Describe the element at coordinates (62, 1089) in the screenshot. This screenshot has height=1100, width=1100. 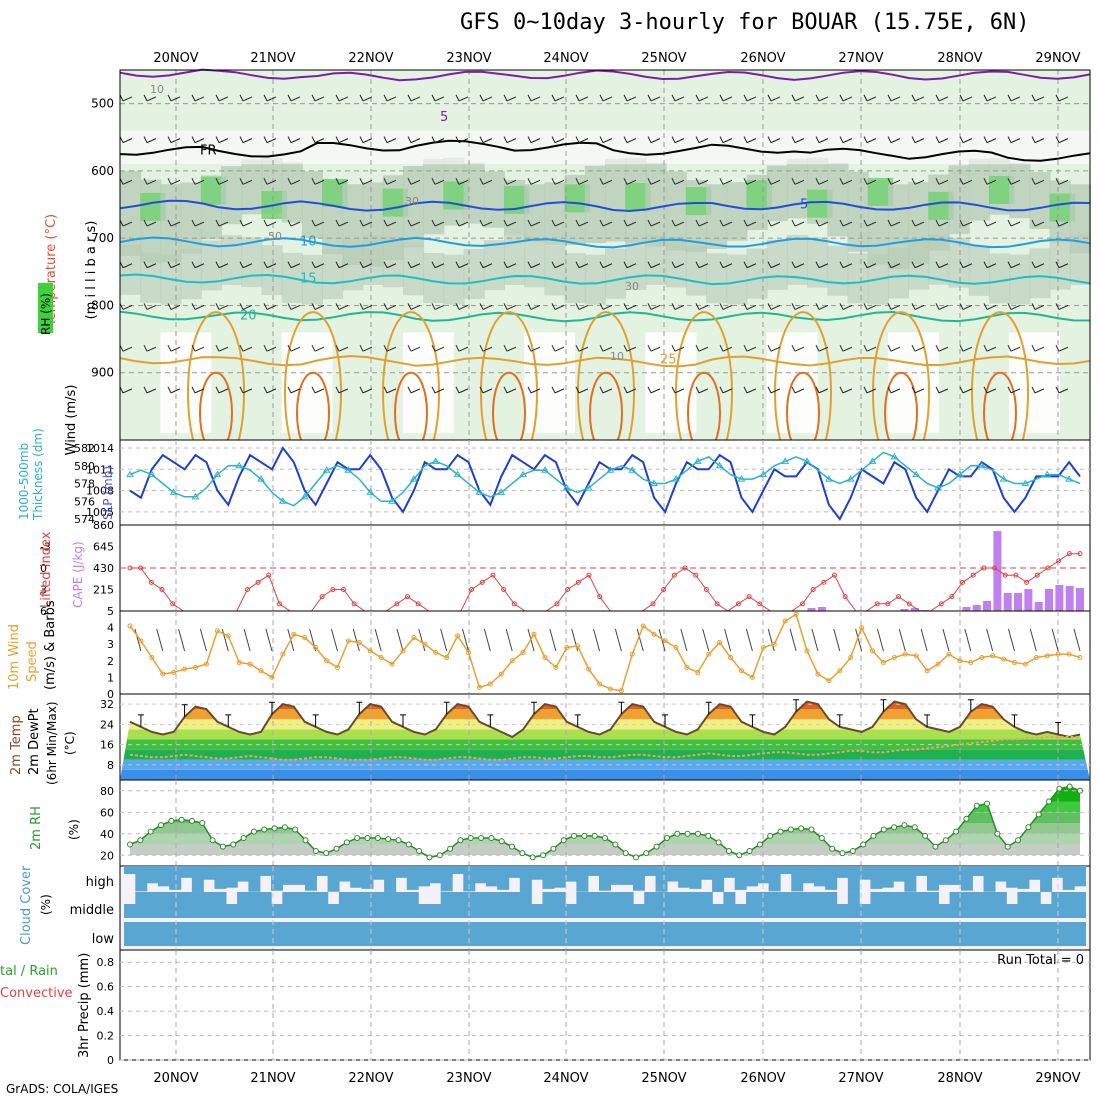
I see `footer-credit: GrADS: COLA/IGES` at that location.